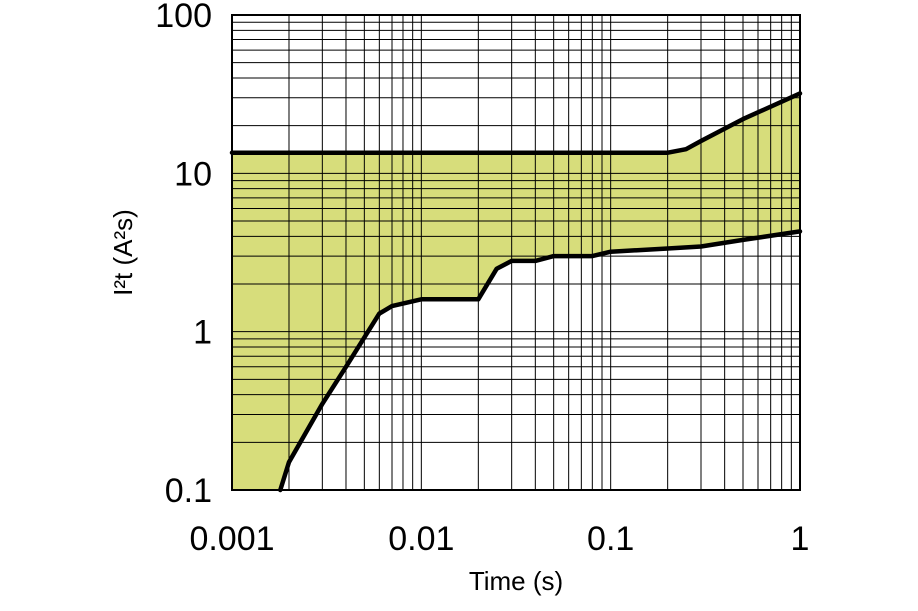  What do you see at coordinates (610, 539) in the screenshot?
I see `x-tick-label: 0.1` at bounding box center [610, 539].